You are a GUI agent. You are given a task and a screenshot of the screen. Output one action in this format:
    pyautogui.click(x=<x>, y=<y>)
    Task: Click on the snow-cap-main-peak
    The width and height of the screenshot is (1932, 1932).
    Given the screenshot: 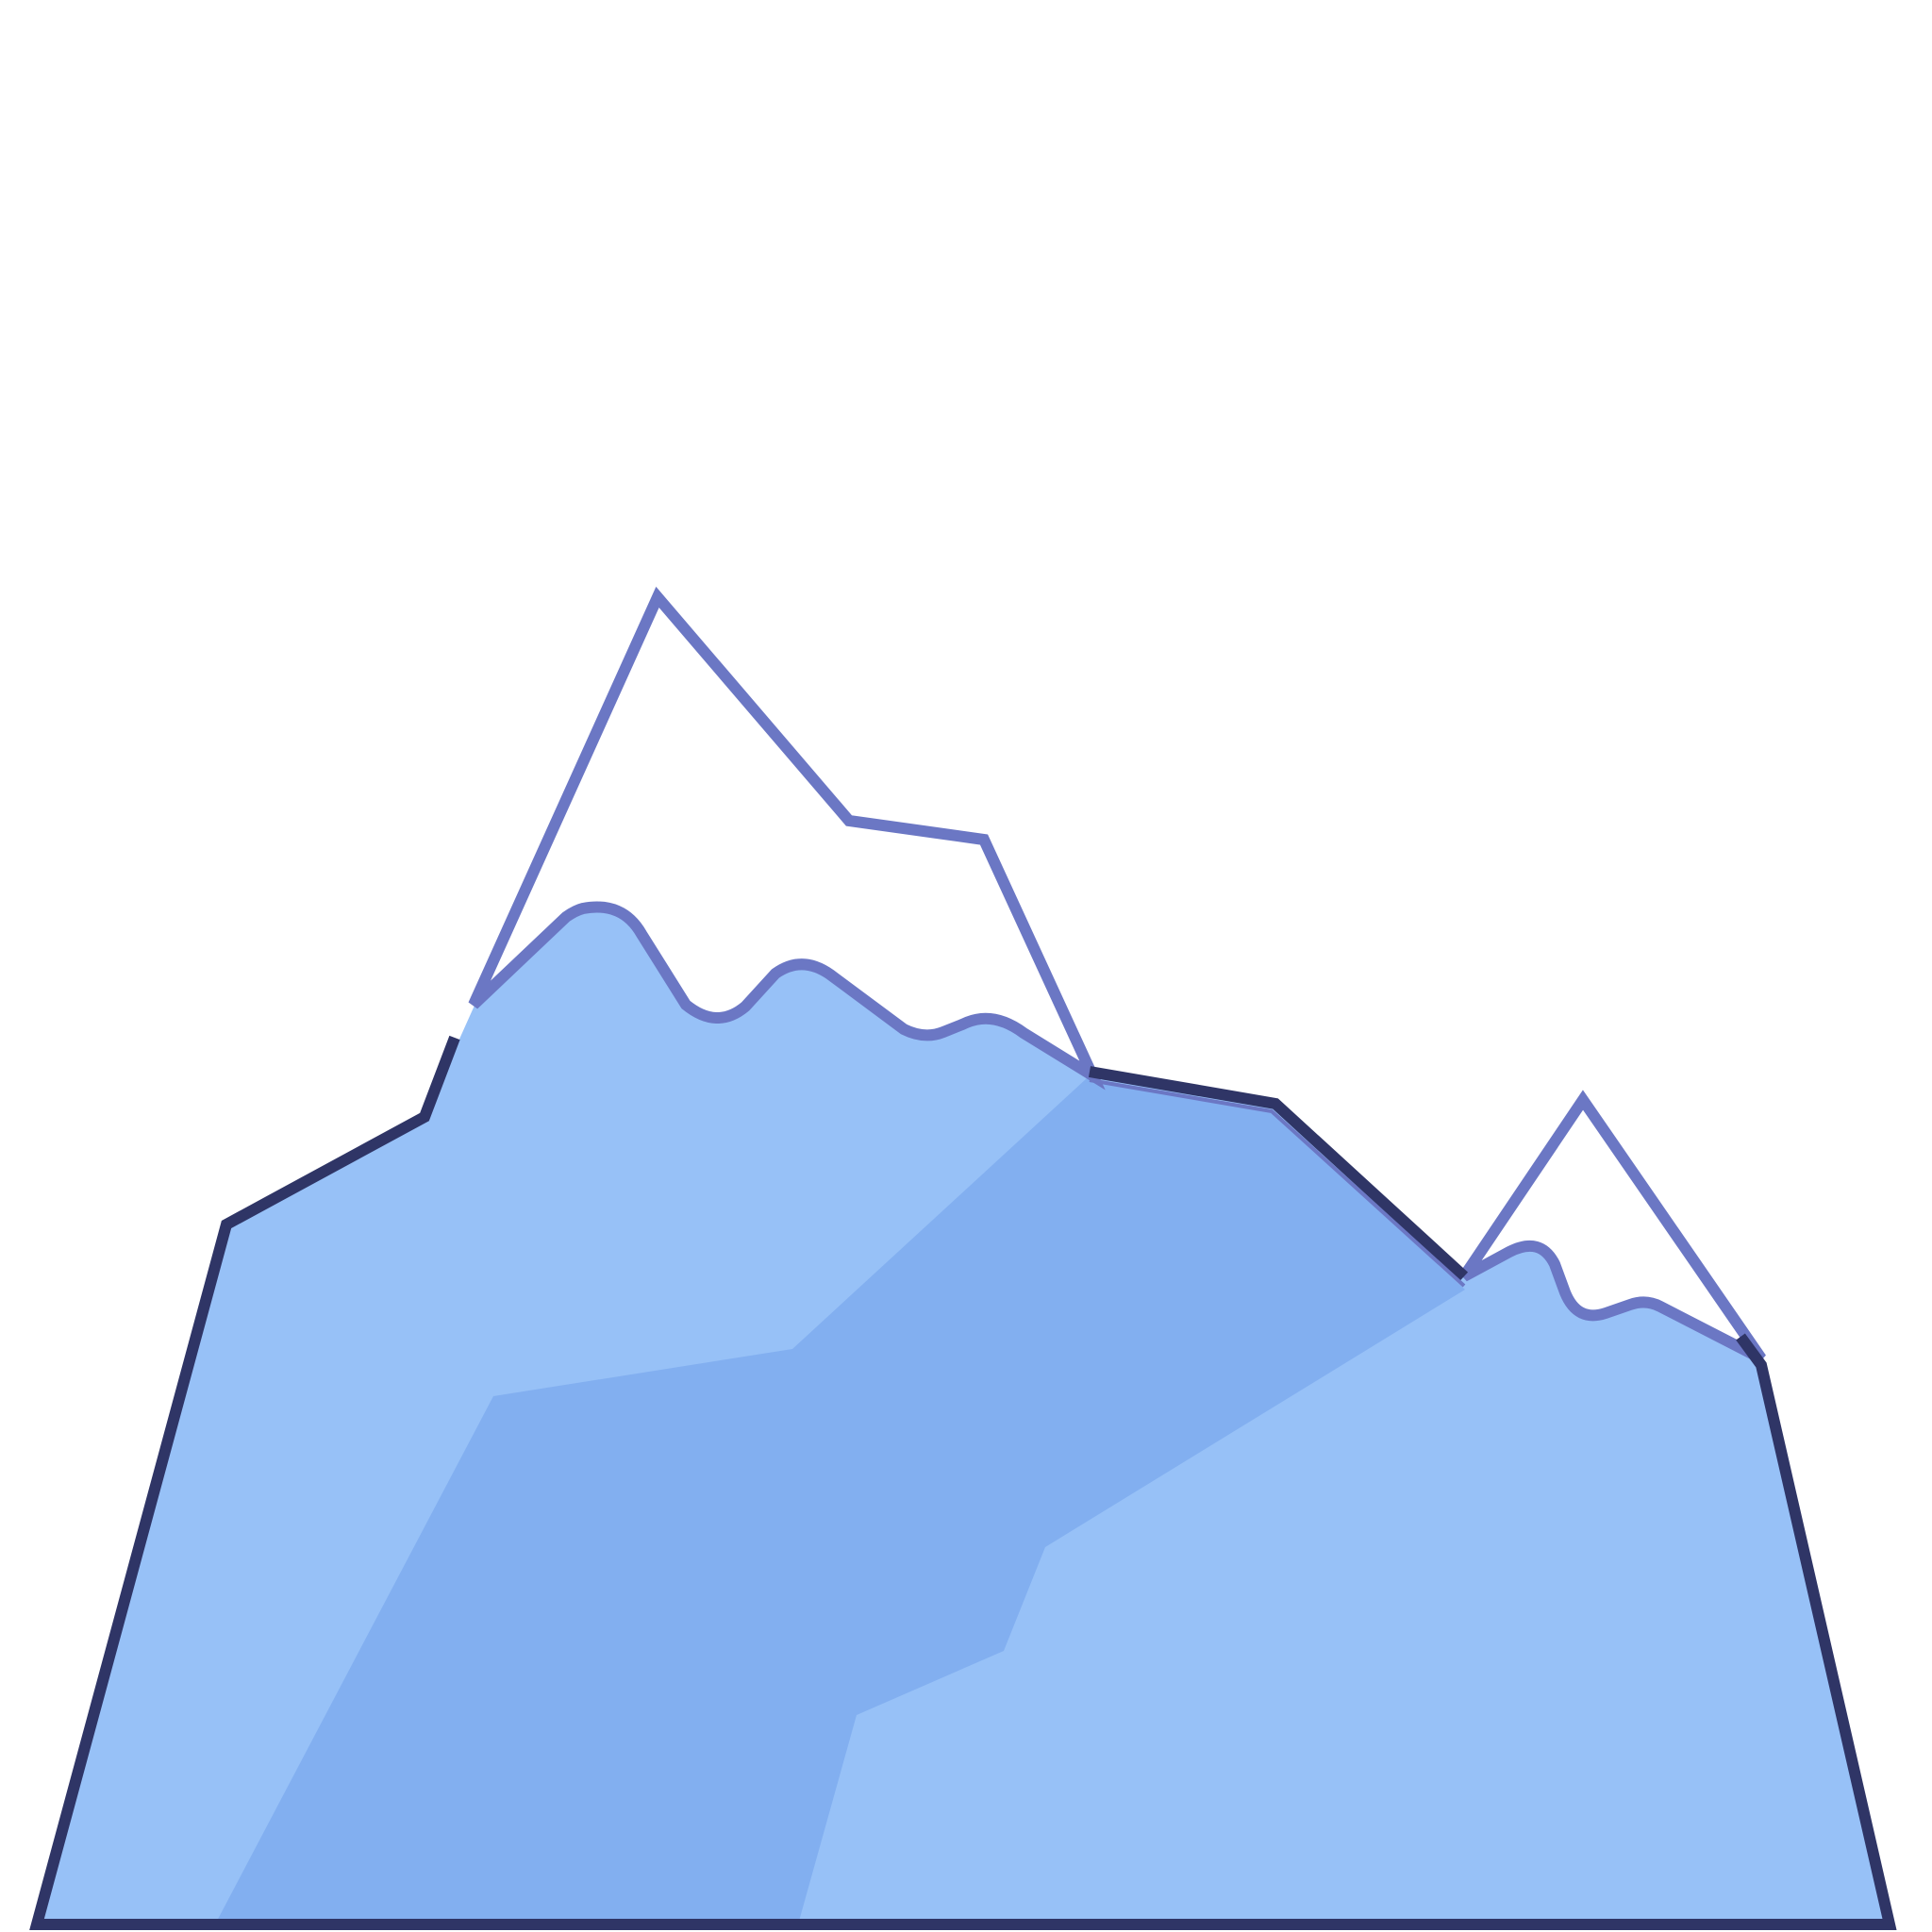 What is the action you would take?
    pyautogui.click(x=787, y=839)
    